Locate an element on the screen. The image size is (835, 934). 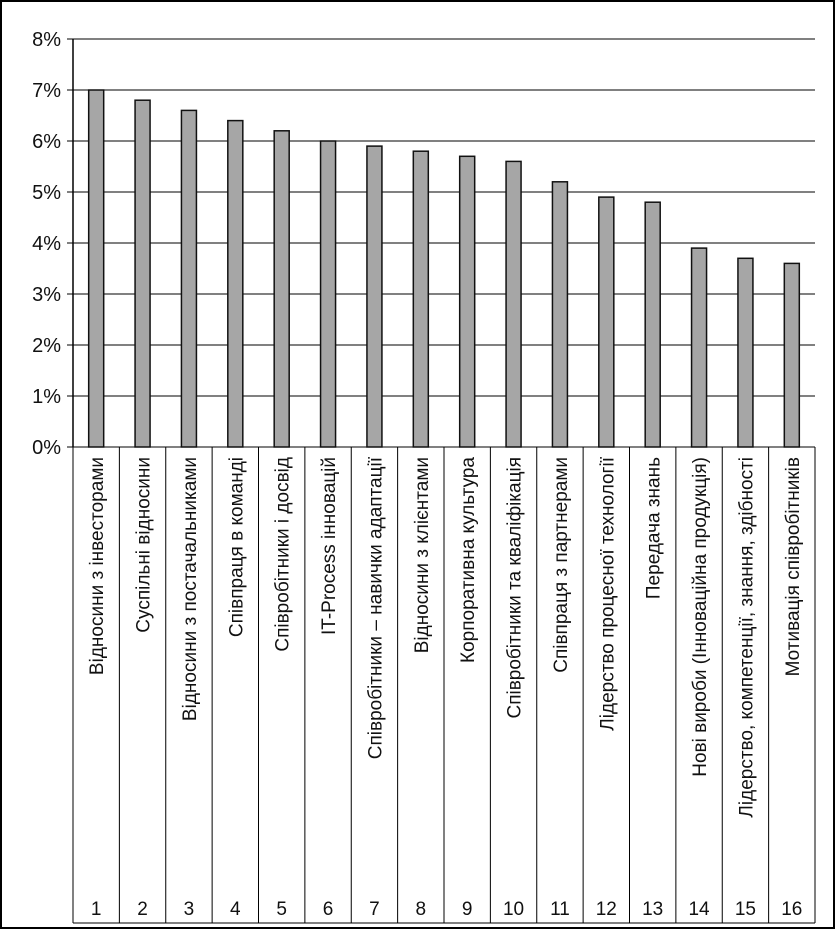
category-number: 15 is located at coordinates (745, 909).